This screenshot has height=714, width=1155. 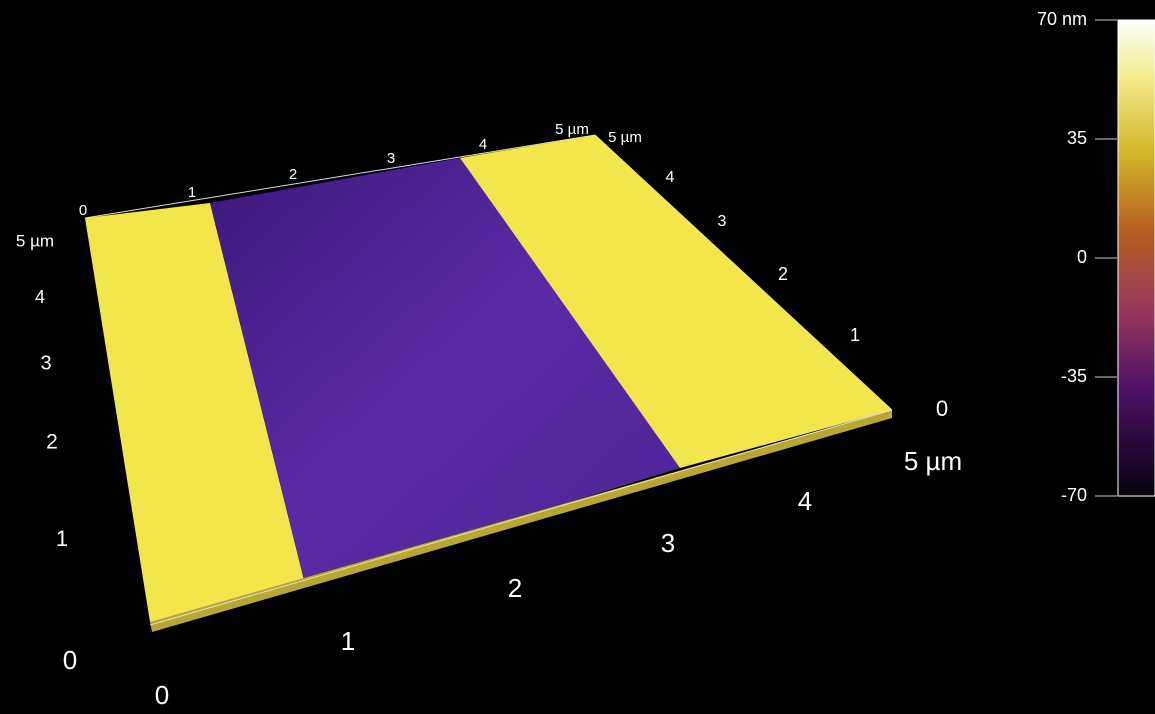 I want to click on back-axis-label: 5 µm, so click(x=572, y=129).